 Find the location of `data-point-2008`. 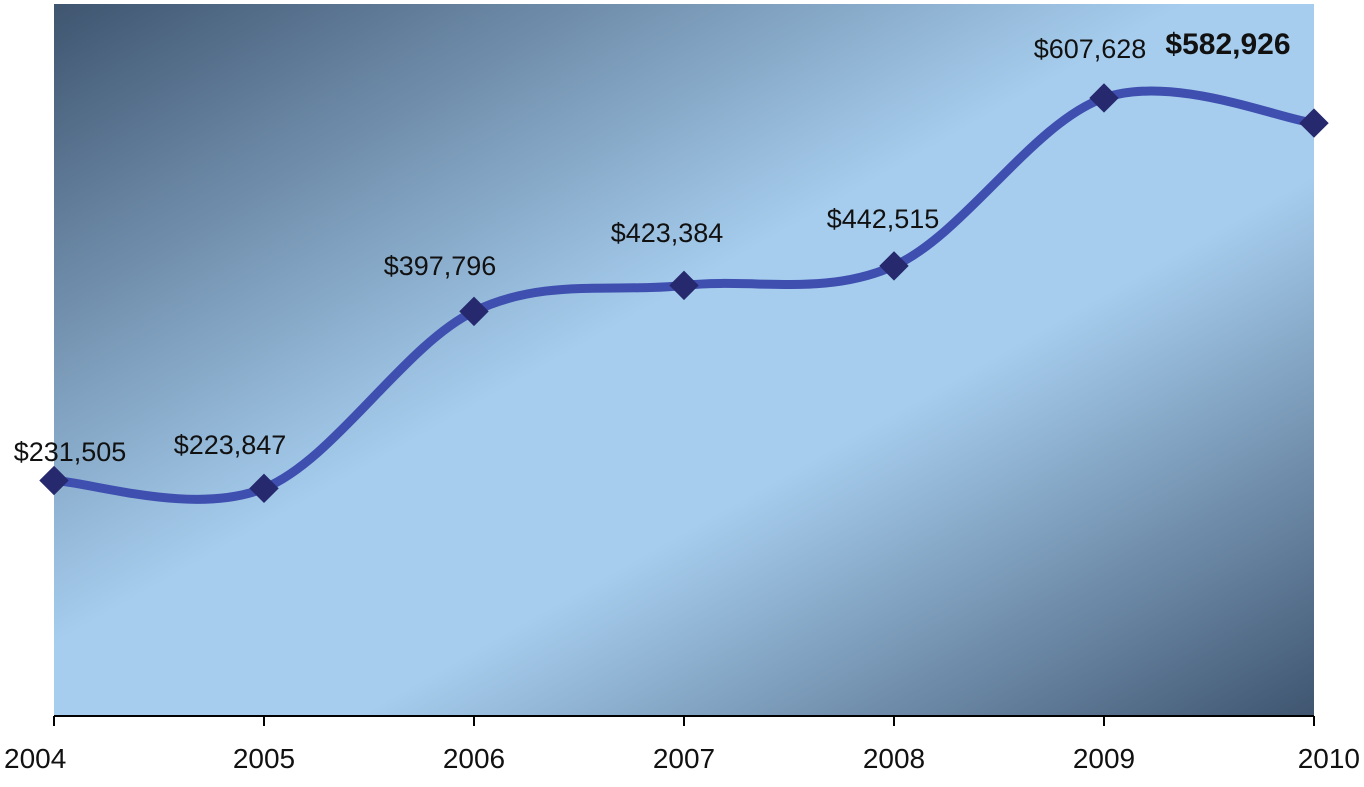

data-point-2008 is located at coordinates (894, 266).